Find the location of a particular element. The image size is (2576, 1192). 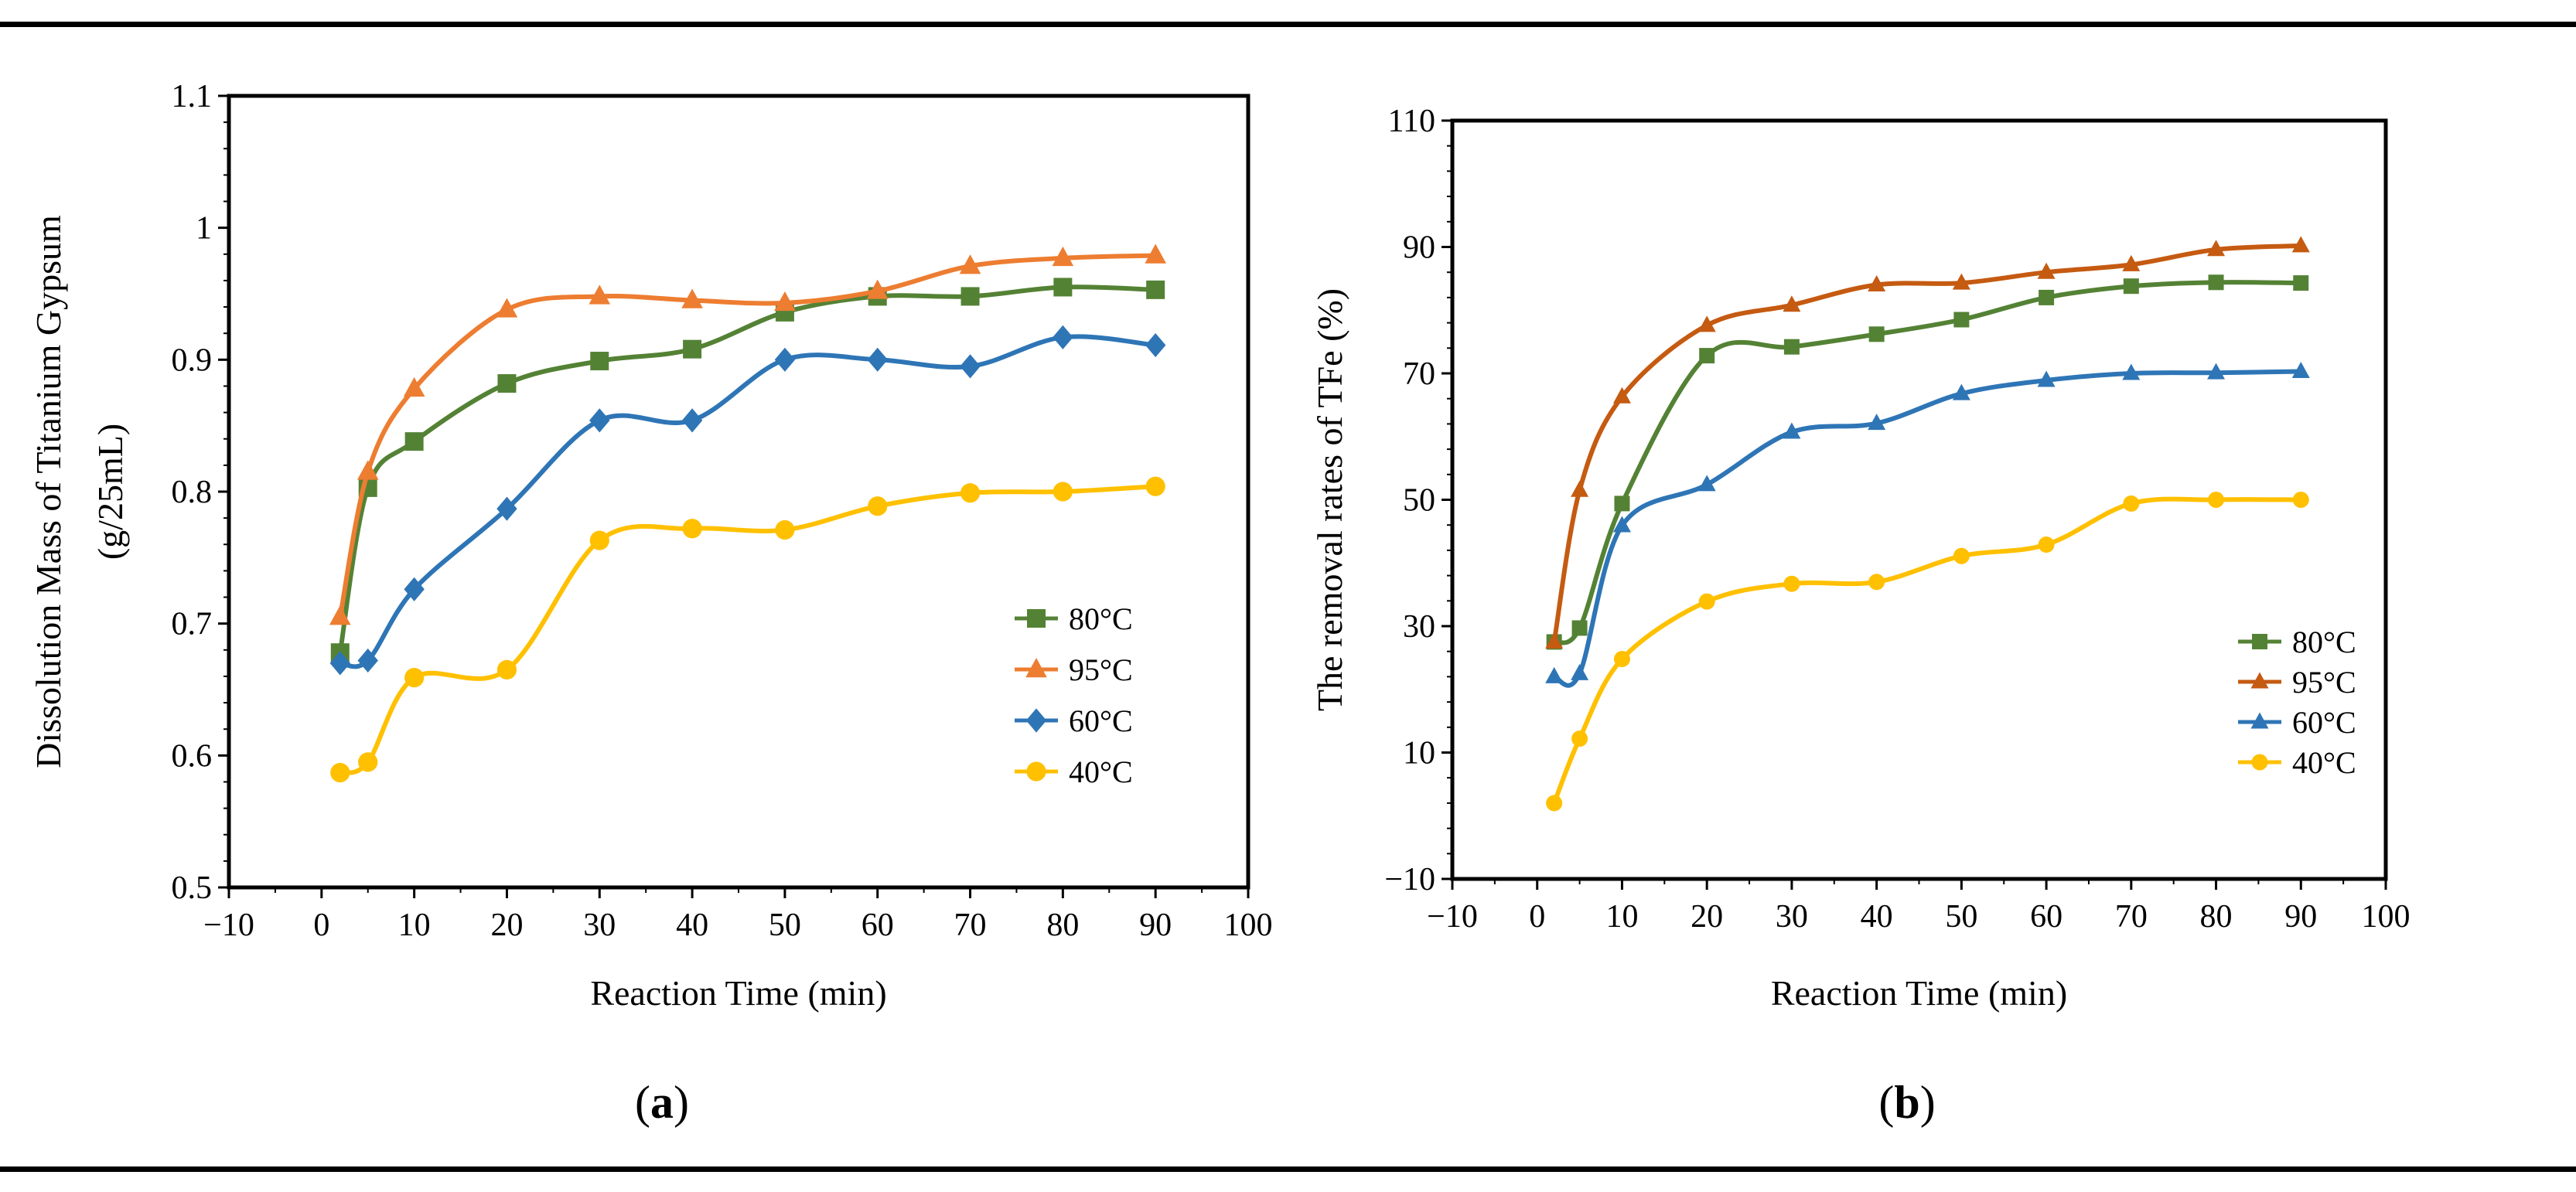

y-tick-label: 10 is located at coordinates (1419, 753).